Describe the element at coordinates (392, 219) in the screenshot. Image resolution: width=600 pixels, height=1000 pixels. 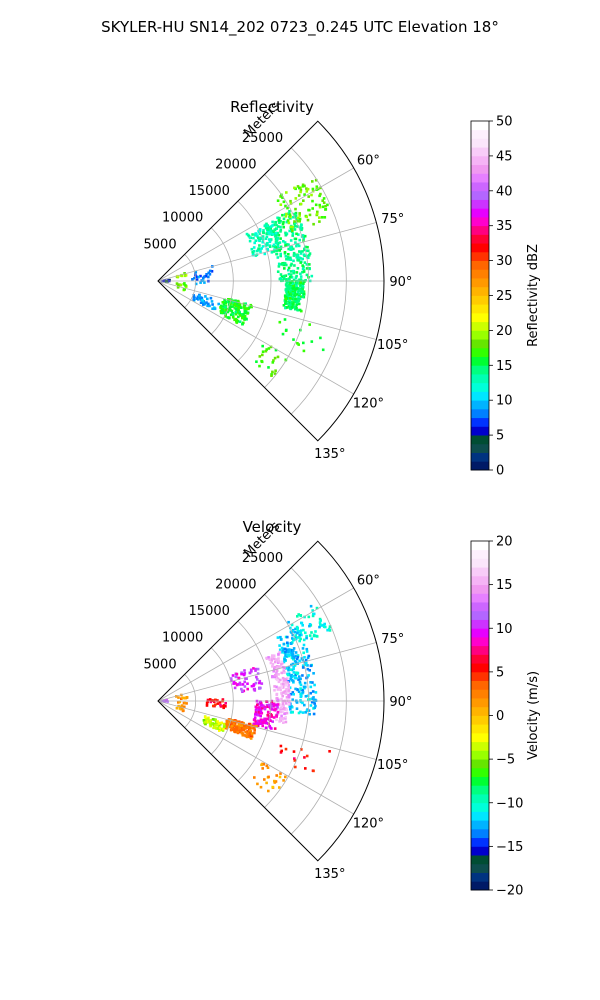
I see `theta-tick-label: 75°` at that location.